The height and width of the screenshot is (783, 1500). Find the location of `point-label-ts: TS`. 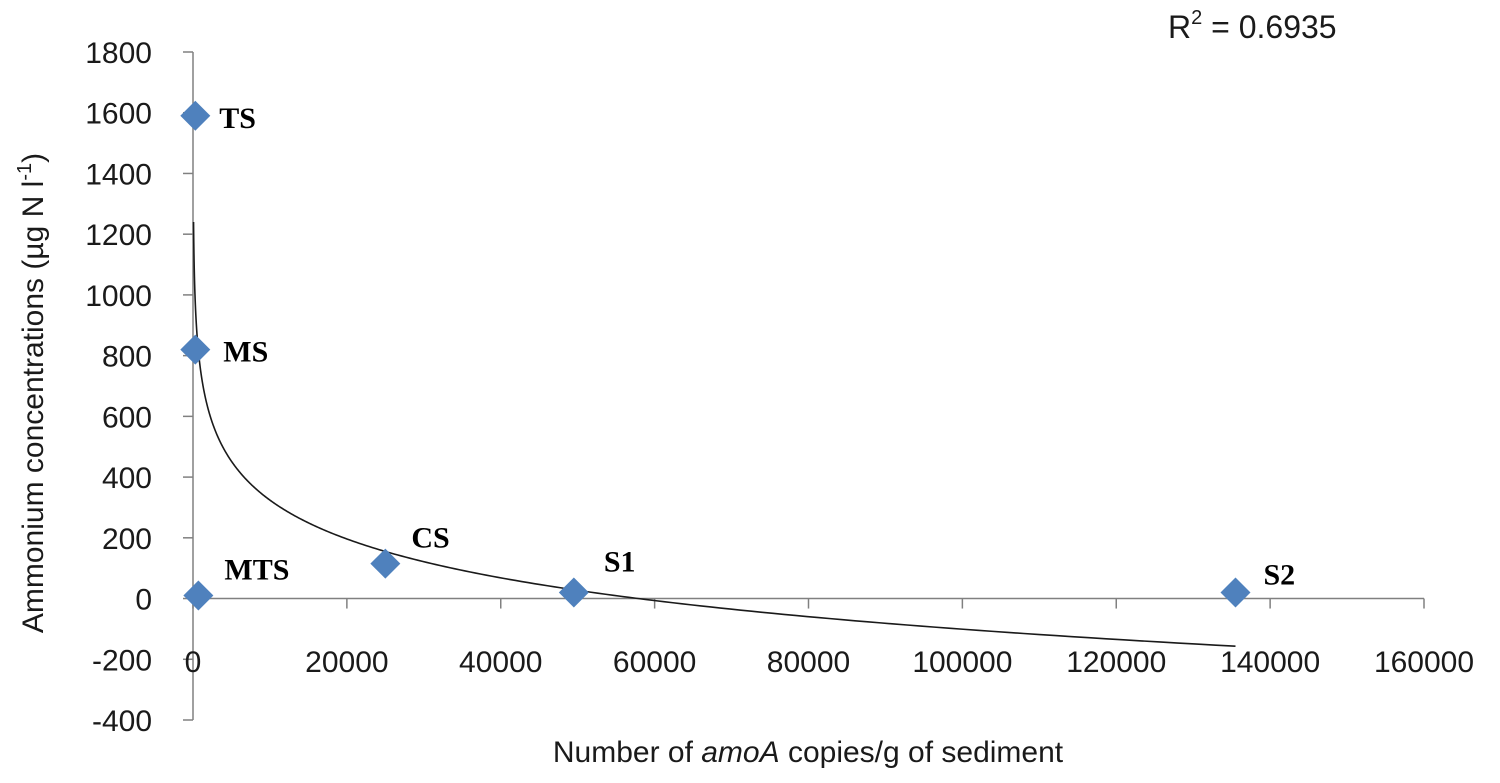

point-label-ts: TS is located at coordinates (237, 118).